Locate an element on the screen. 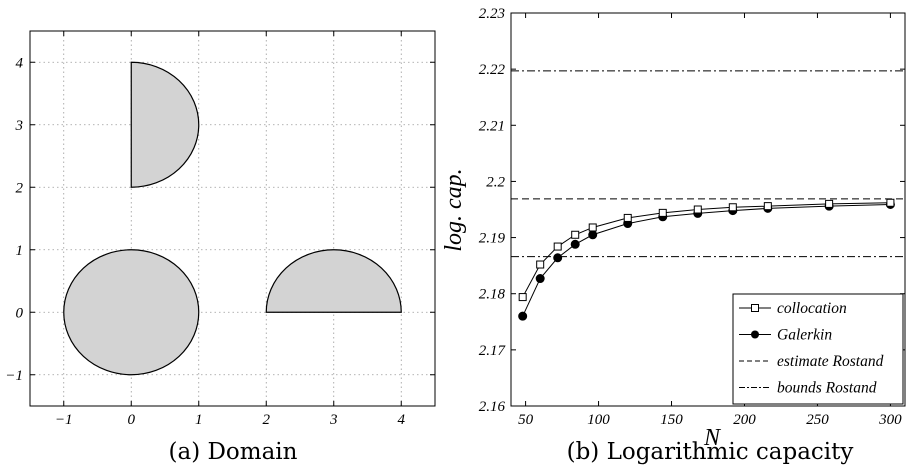  x-tick-label: 2 is located at coordinates (267, 420).